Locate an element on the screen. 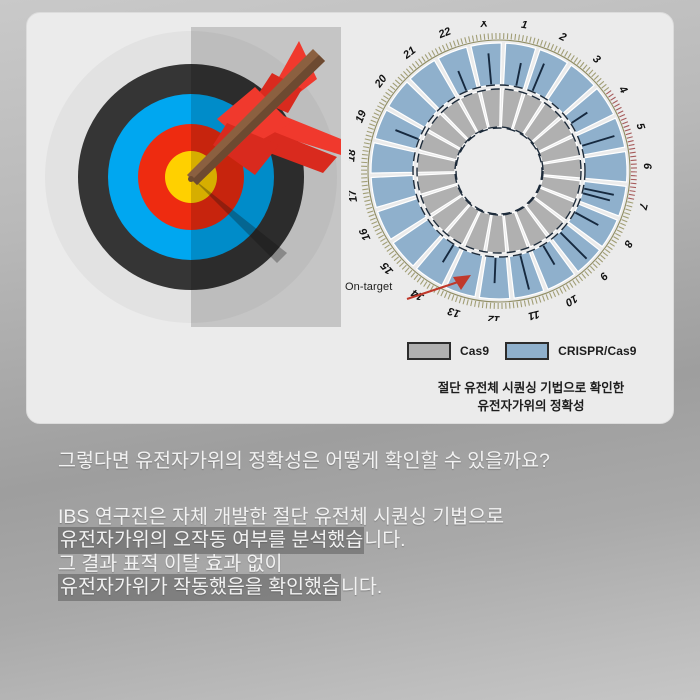  legend-label-cas9: Cas9 is located at coordinates (475, 351).